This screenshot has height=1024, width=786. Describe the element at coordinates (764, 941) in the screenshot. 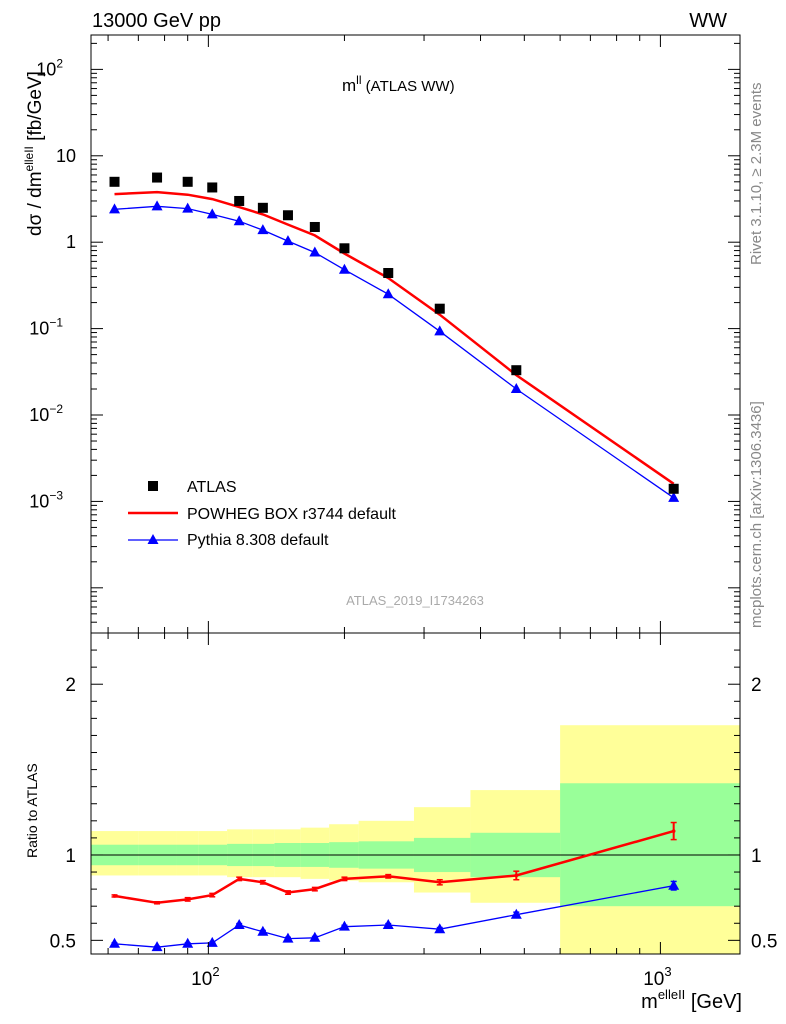

I see `ratio-y-tick-label-right: 0.5` at that location.